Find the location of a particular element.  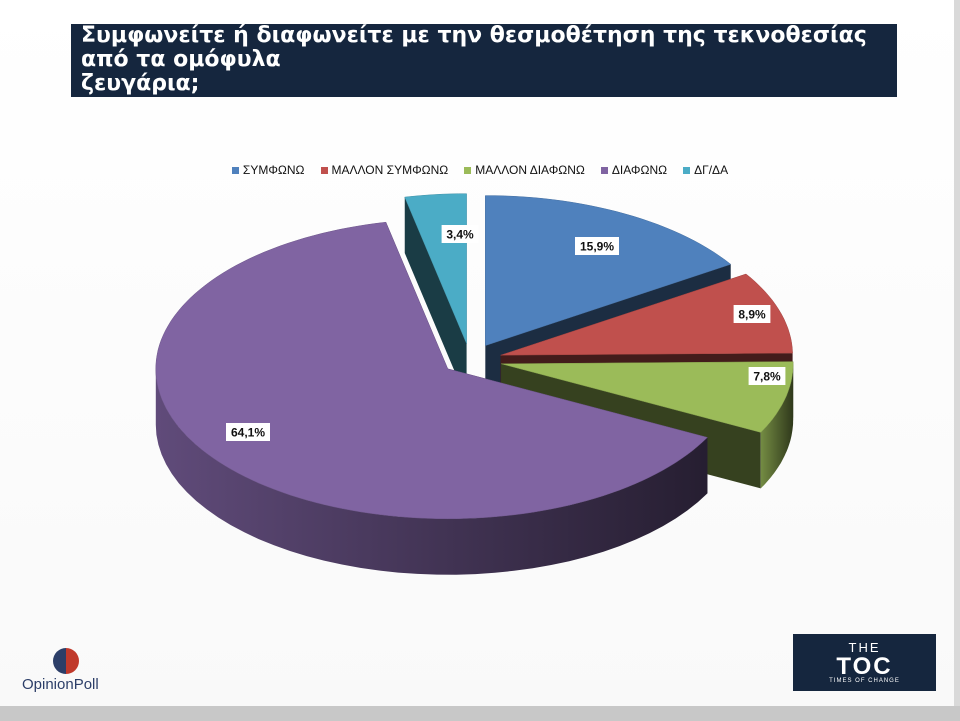

opinion-poll-logo-text: OpinionPoll is located at coordinates (60, 684).